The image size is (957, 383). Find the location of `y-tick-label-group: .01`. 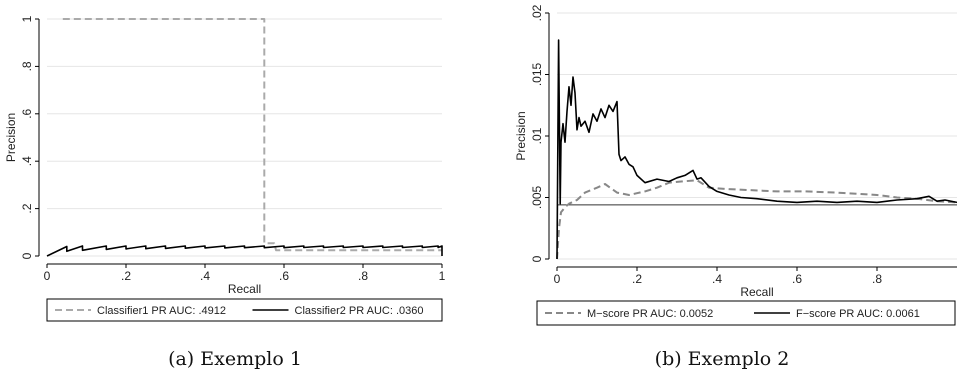

y-tick-label-group: .01 is located at coordinates (537, 135).